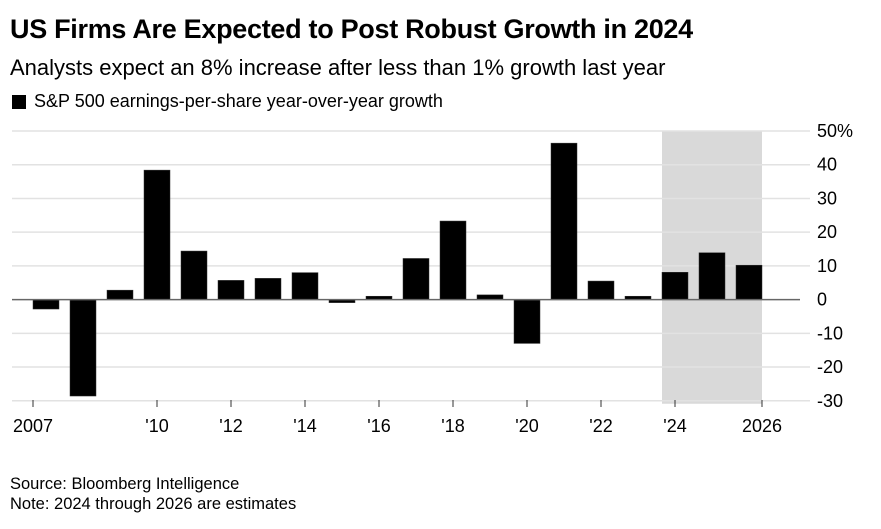 This screenshot has width=881, height=529. What do you see at coordinates (827, 232) in the screenshot?
I see `y-tick-label: 20` at bounding box center [827, 232].